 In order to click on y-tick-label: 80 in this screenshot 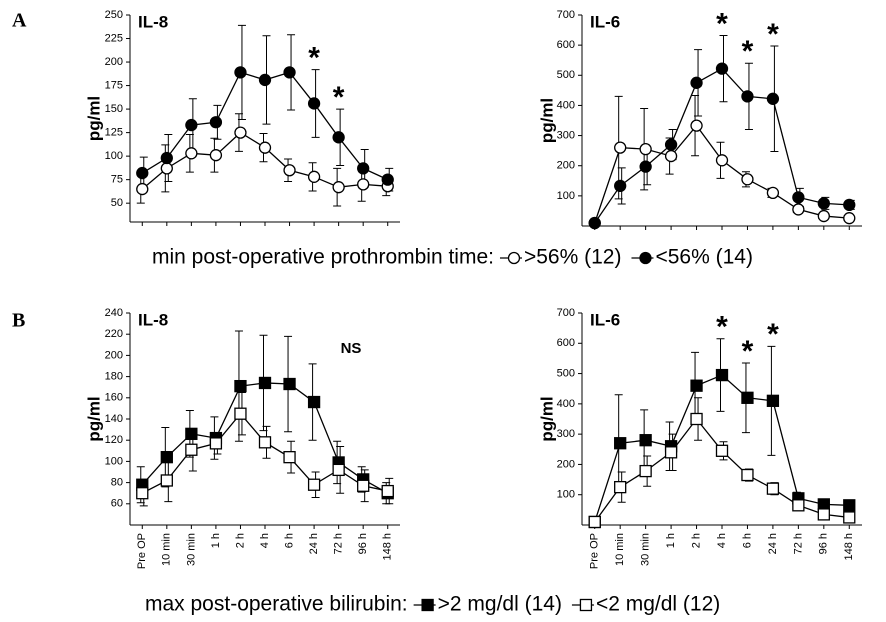, I will do `click(117, 483)`.